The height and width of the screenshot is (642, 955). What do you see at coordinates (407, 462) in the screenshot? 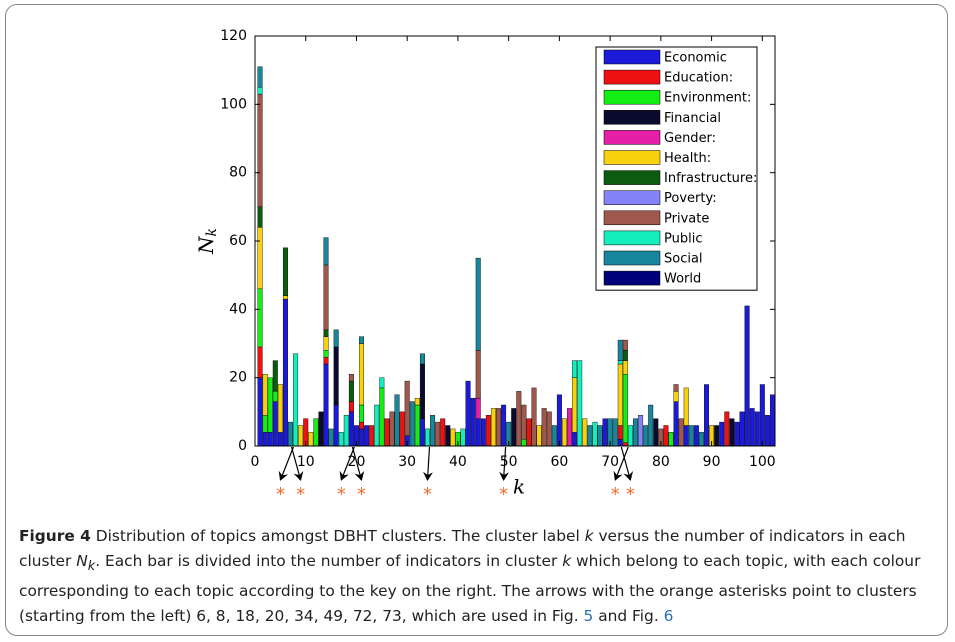
I see `x-tick-label: 30` at bounding box center [407, 462].